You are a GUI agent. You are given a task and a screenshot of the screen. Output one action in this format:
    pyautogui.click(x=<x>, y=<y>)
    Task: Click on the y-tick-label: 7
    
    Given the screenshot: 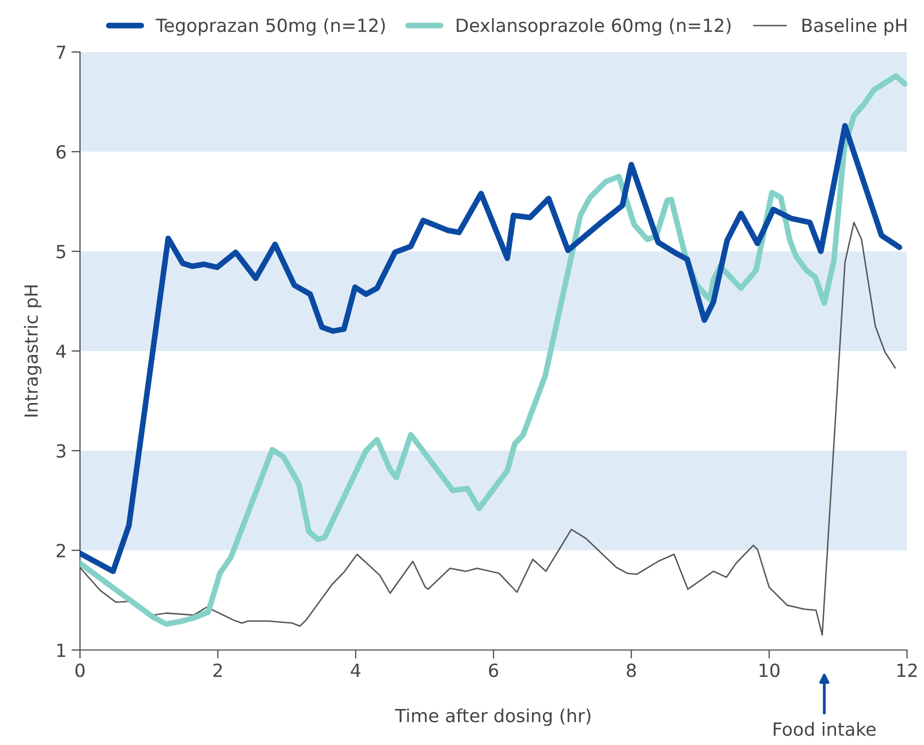 What is the action you would take?
    pyautogui.click(x=61, y=52)
    